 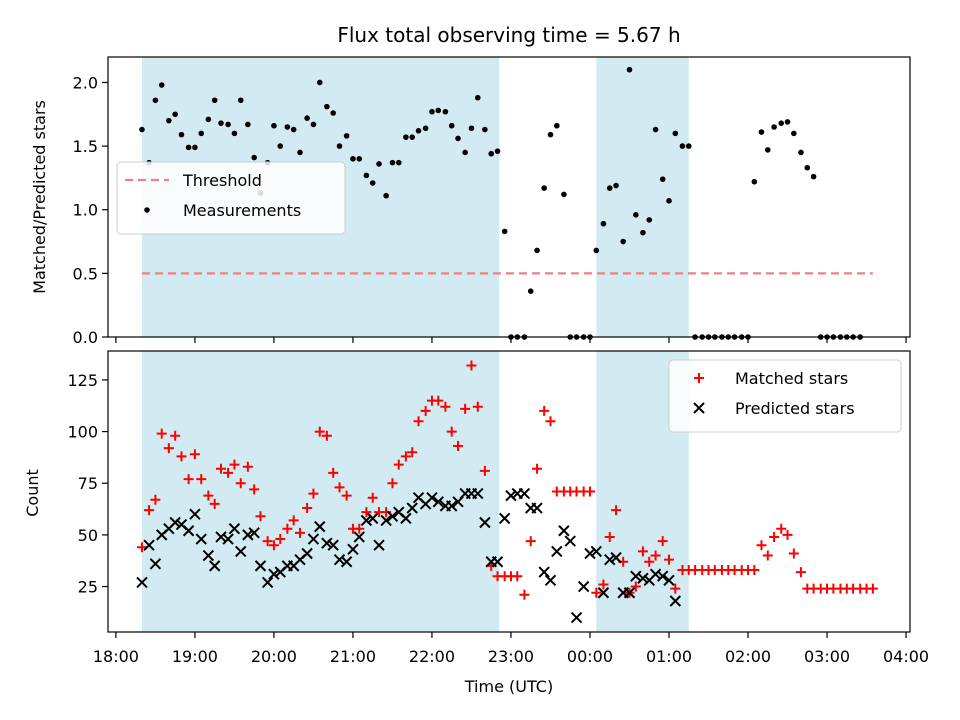 What do you see at coordinates (511, 656) in the screenshot?
I see `x-tick-label: 23:00` at bounding box center [511, 656].